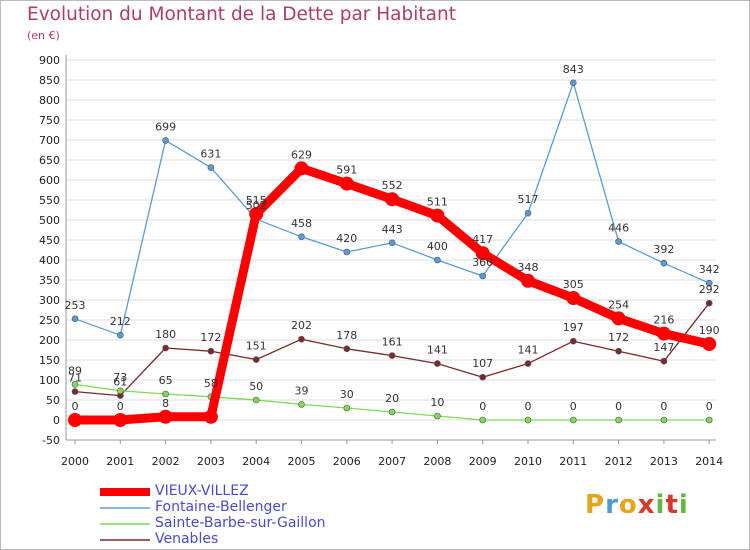 Image resolution: width=750 pixels, height=550 pixels. Describe the element at coordinates (672, 505) in the screenshot. I see `logo-letter: t` at that location.